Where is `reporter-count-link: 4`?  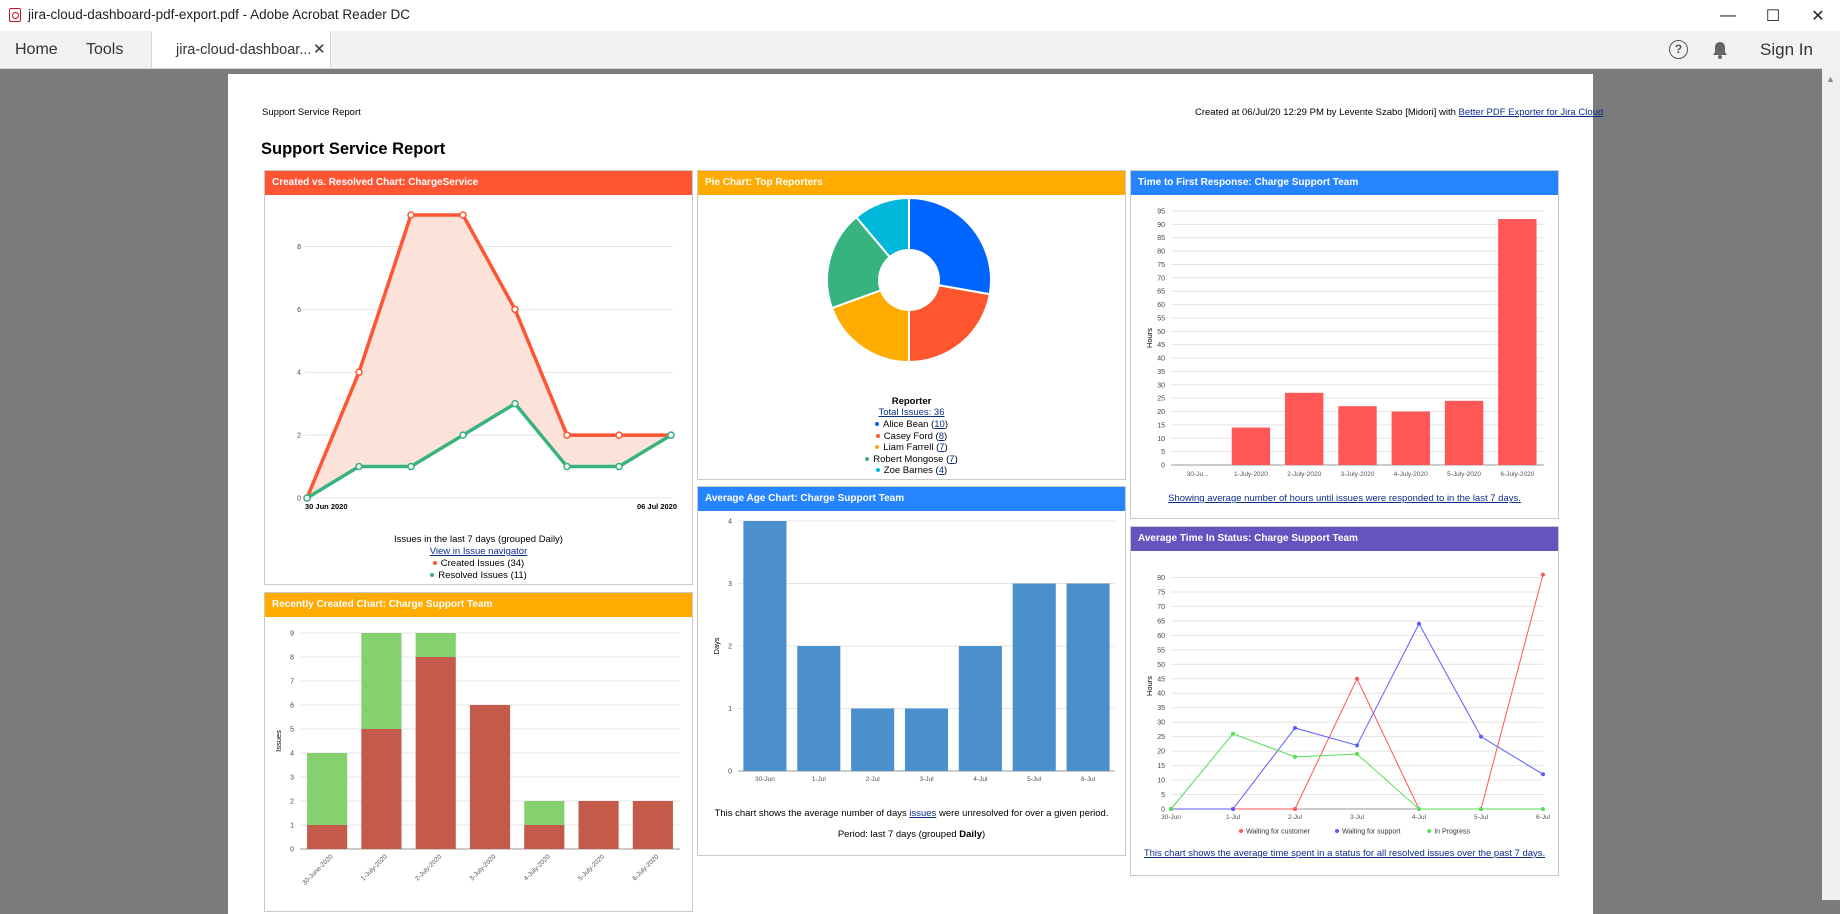 reporter-count-link: 4 is located at coordinates (941, 470).